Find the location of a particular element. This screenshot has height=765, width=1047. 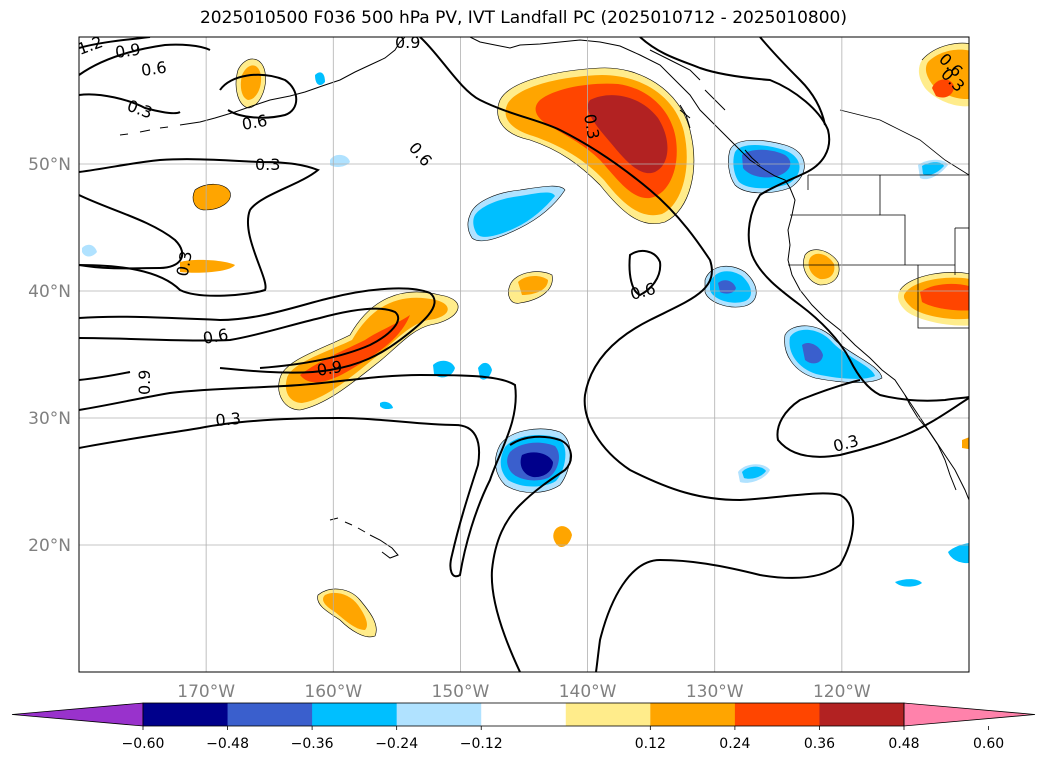

colorbar-tick-label: −0.36 is located at coordinates (312, 744).